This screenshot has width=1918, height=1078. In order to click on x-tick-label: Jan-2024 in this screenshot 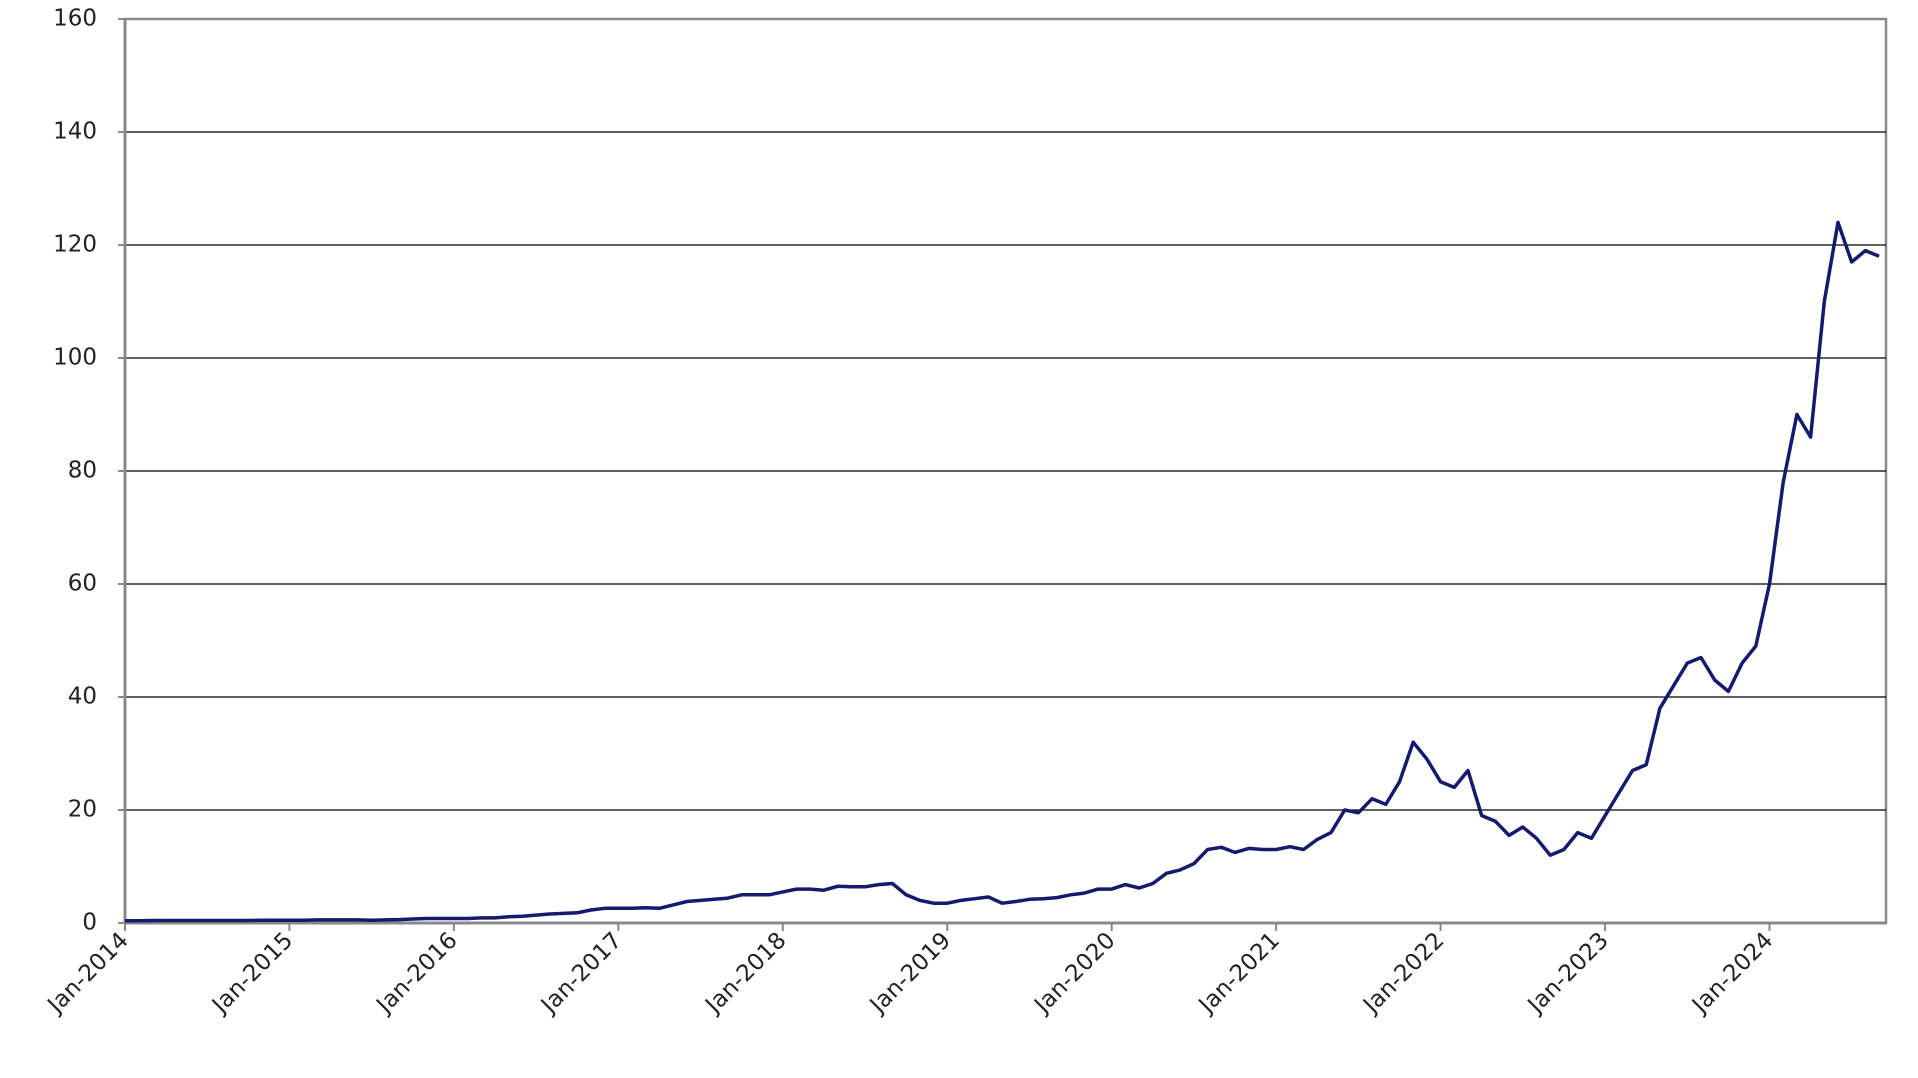, I will do `click(1732, 973)`.